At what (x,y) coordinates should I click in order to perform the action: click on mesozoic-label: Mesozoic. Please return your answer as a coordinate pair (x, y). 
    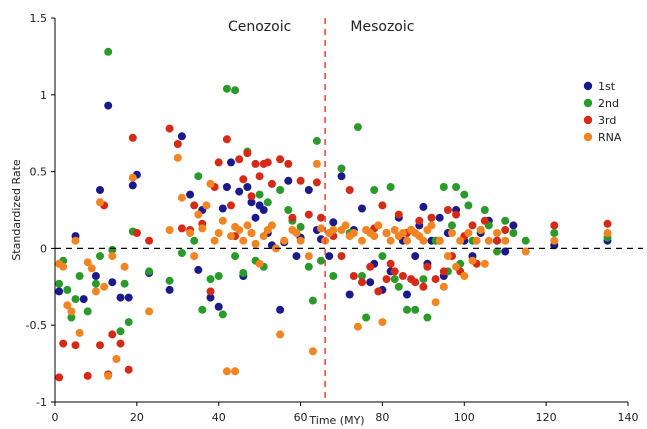
    Looking at the image, I should click on (382, 27).